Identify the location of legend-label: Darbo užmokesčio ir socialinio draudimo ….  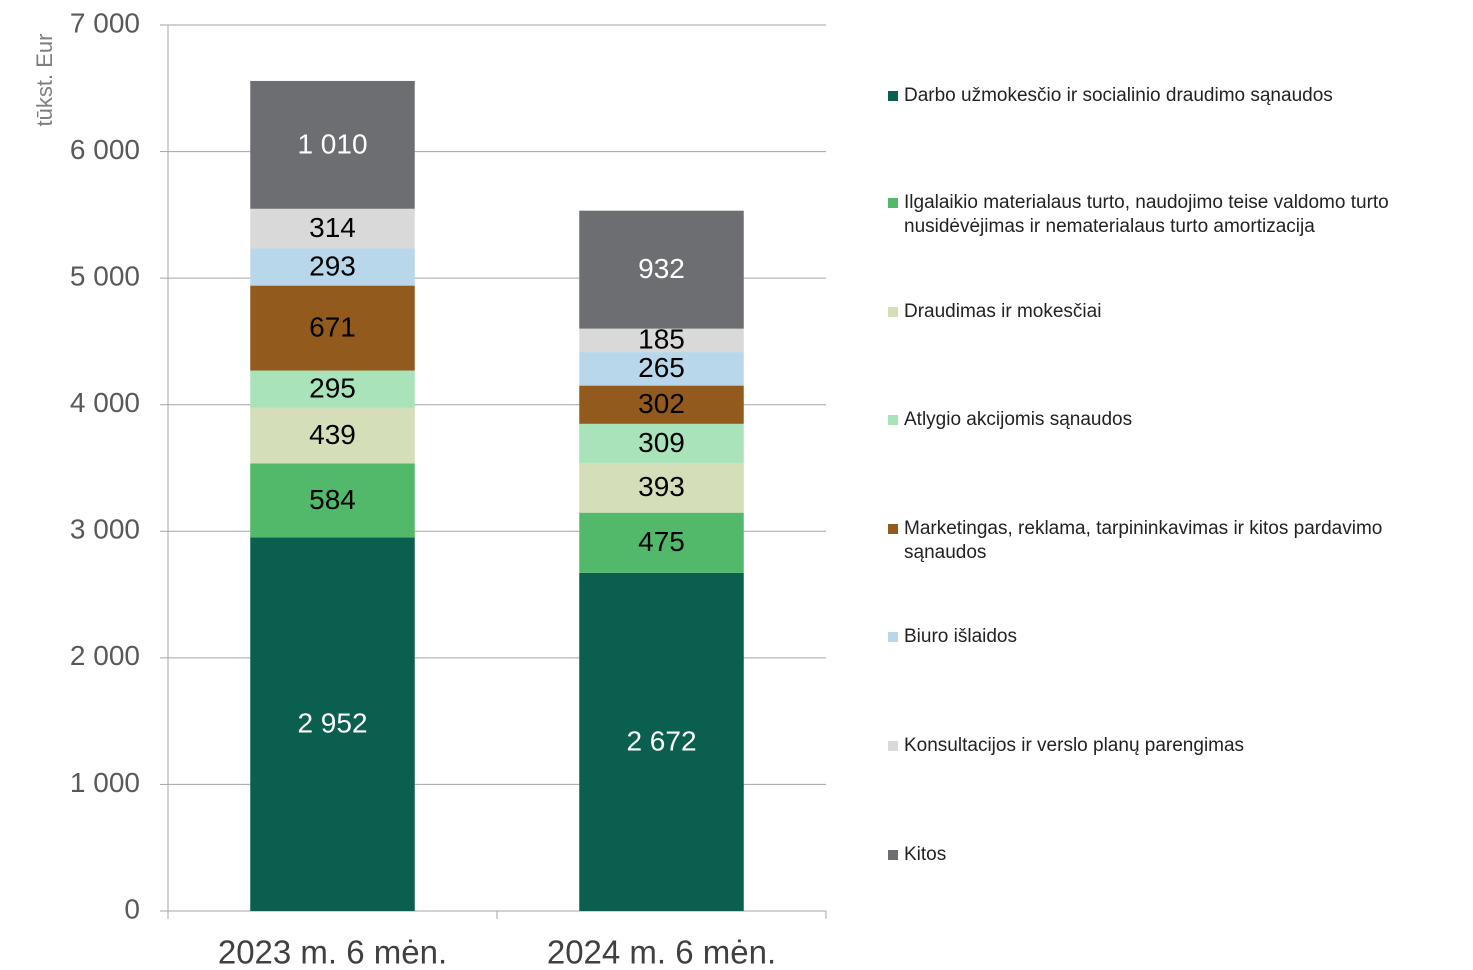
(1118, 95).